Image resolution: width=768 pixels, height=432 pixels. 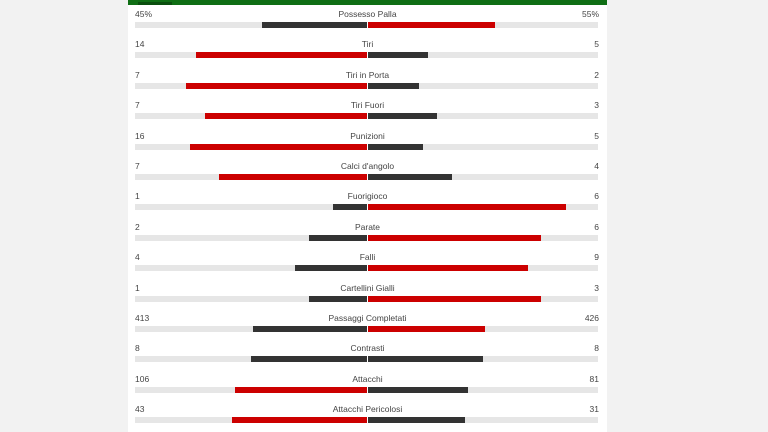 I want to click on stat-right-value: 9, so click(x=596, y=257).